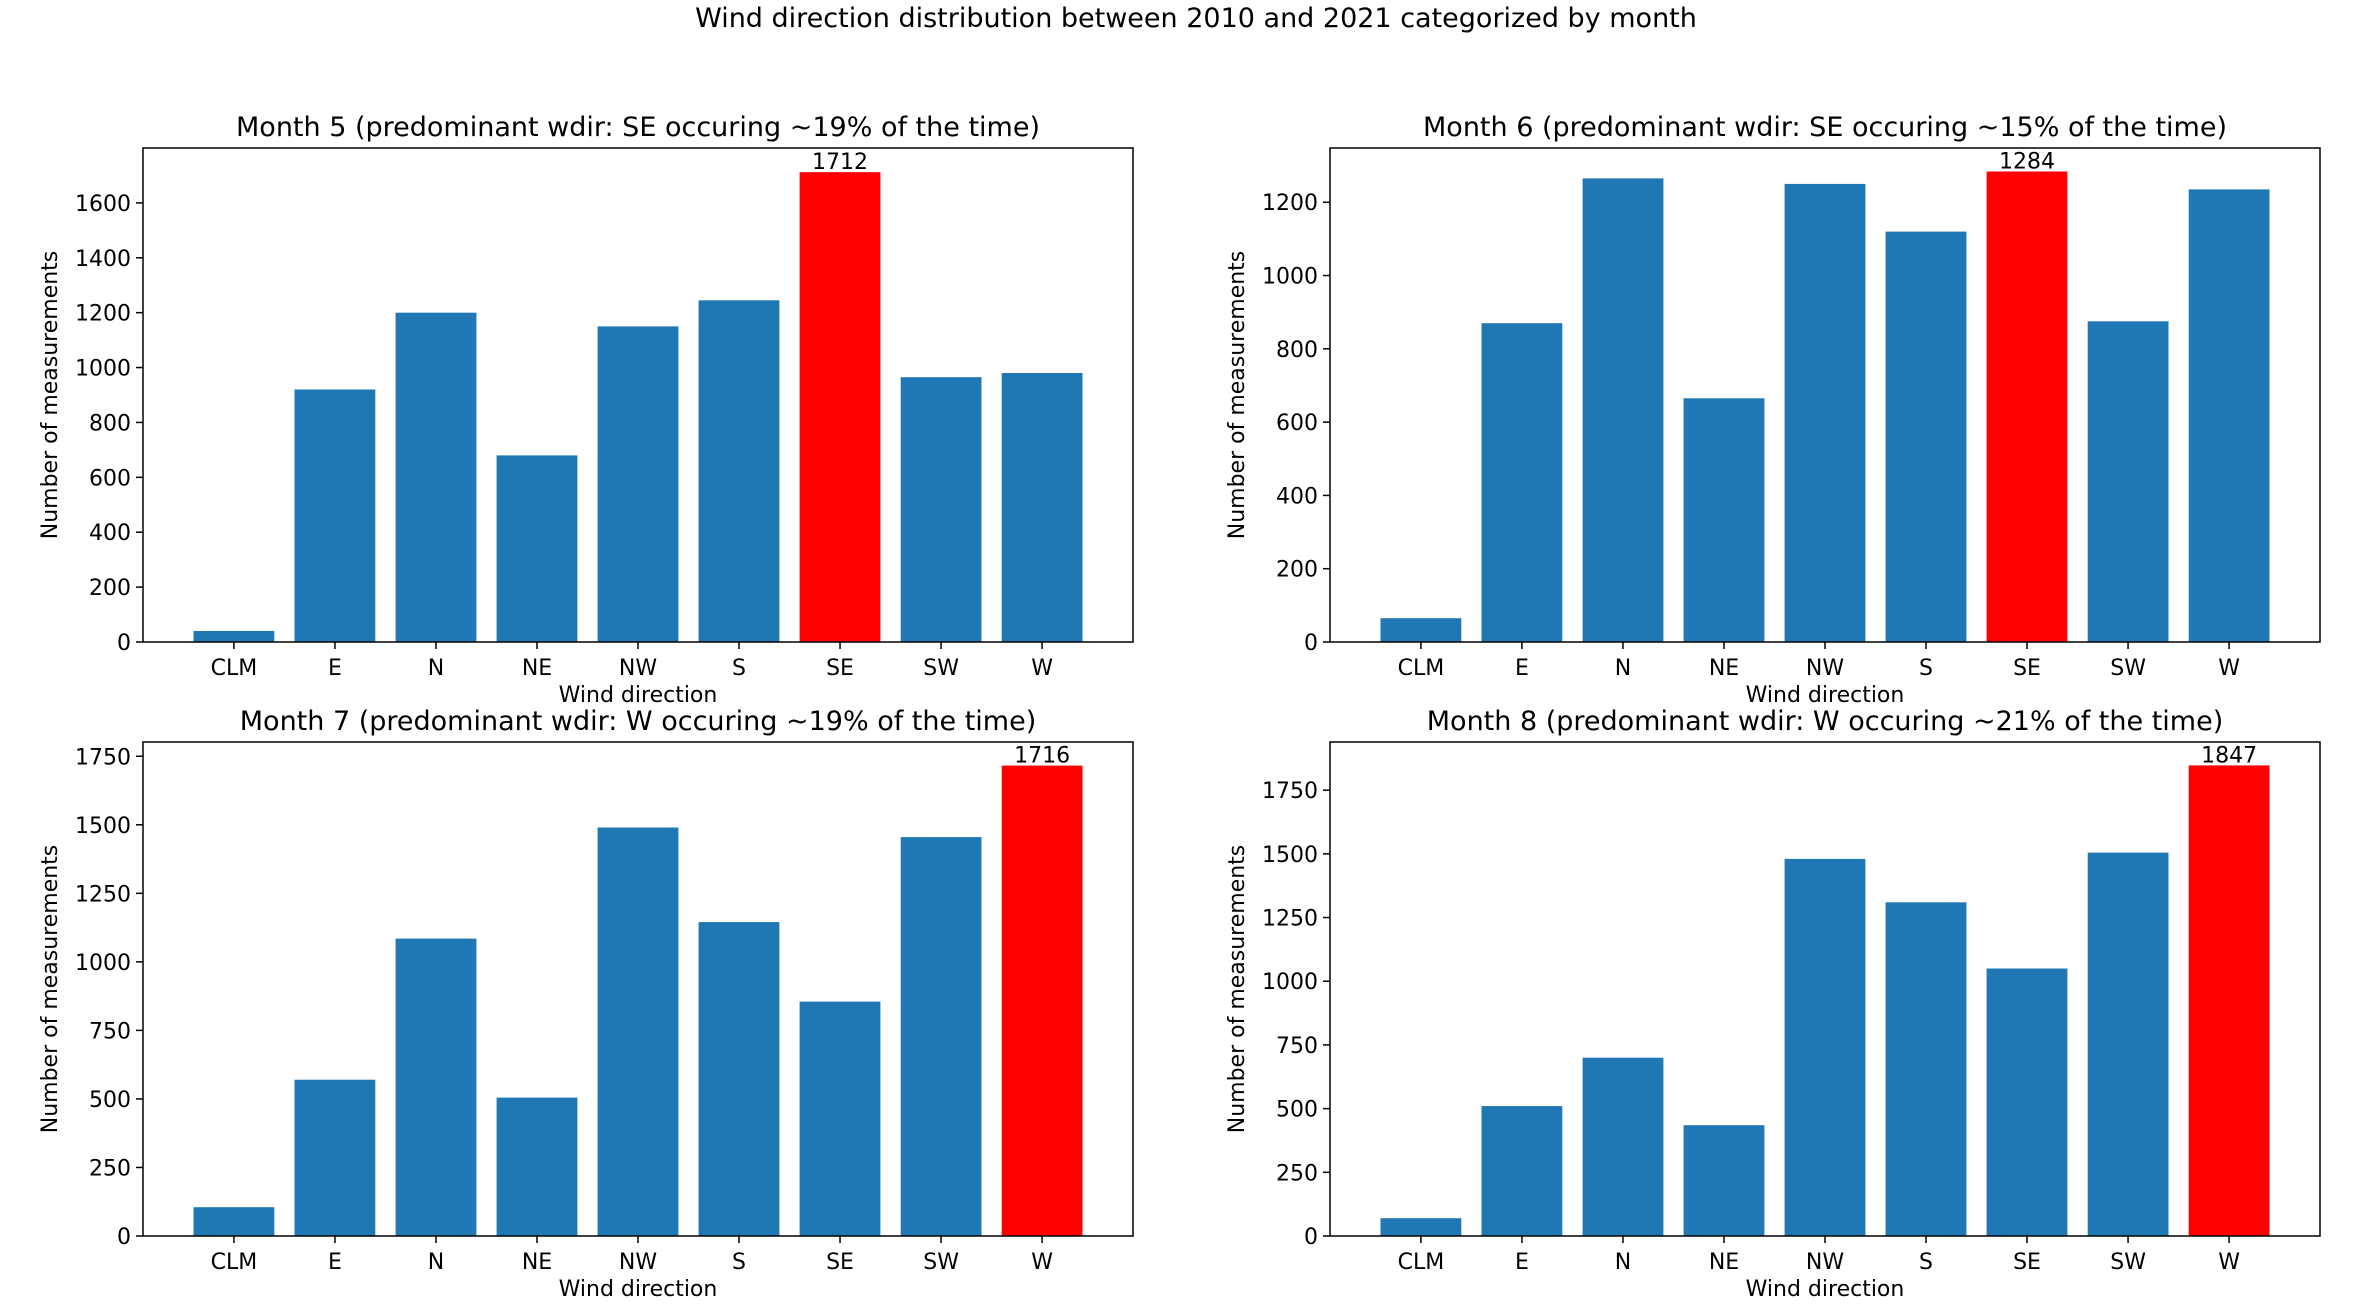 The image size is (2362, 1304). What do you see at coordinates (103, 314) in the screenshot?
I see `y-tick-label: 1200` at bounding box center [103, 314].